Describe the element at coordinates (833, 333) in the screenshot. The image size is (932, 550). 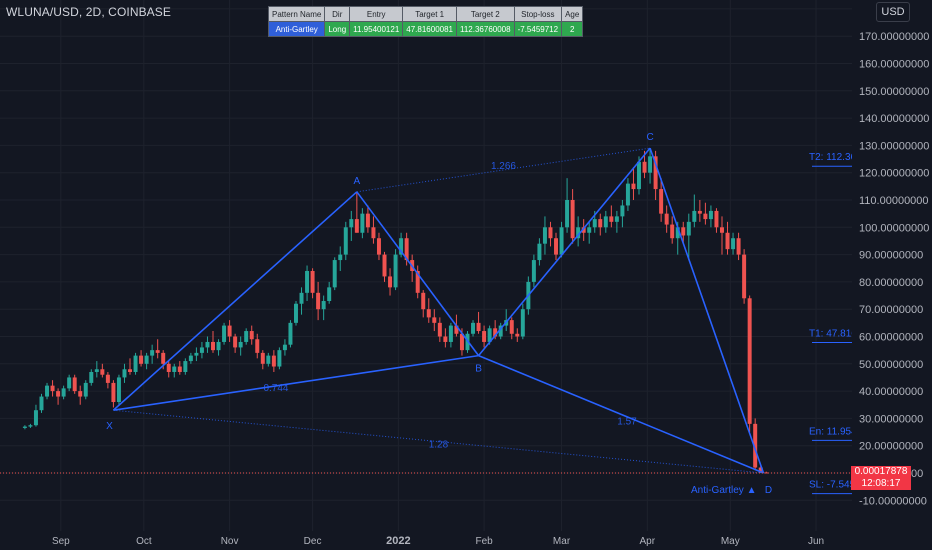
I see `level-label: T1: 47.816` at that location.